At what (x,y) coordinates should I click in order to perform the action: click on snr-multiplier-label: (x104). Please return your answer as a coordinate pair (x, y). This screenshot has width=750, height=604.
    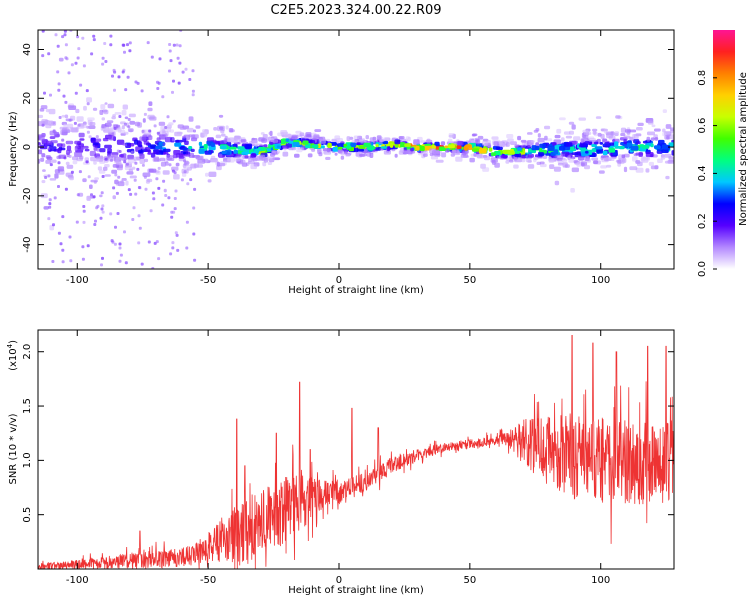
    Looking at the image, I should click on (12, 355).